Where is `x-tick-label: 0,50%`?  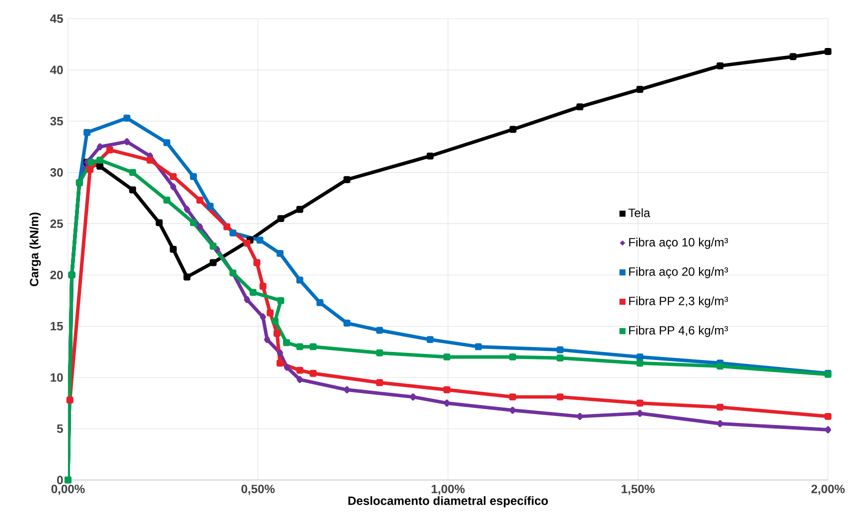
x-tick-label: 0,50% is located at coordinates (258, 489).